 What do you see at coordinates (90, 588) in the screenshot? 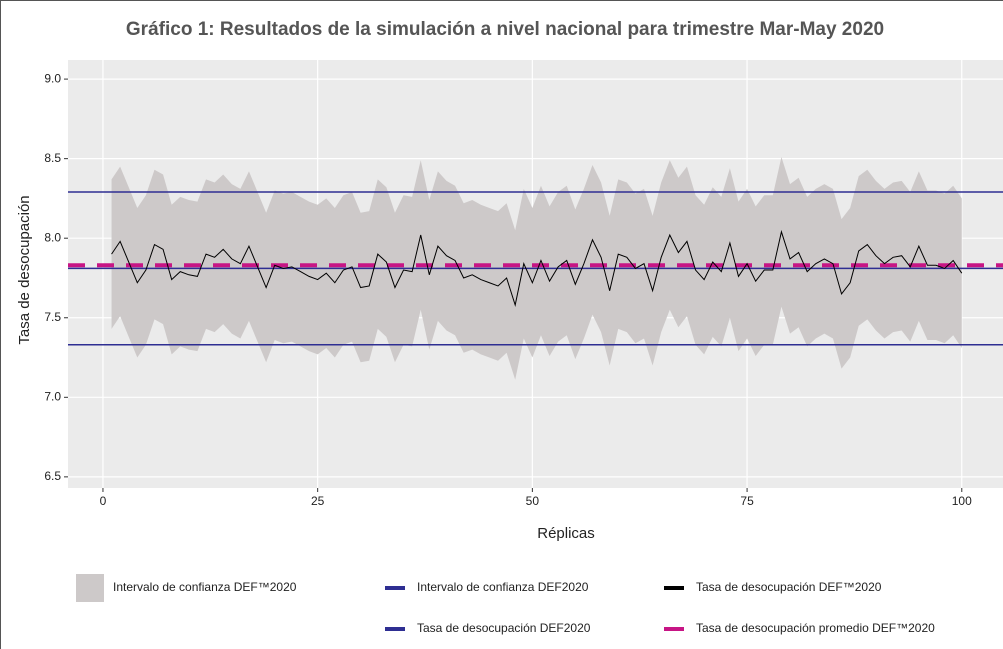
I see `legend-key` at bounding box center [90, 588].